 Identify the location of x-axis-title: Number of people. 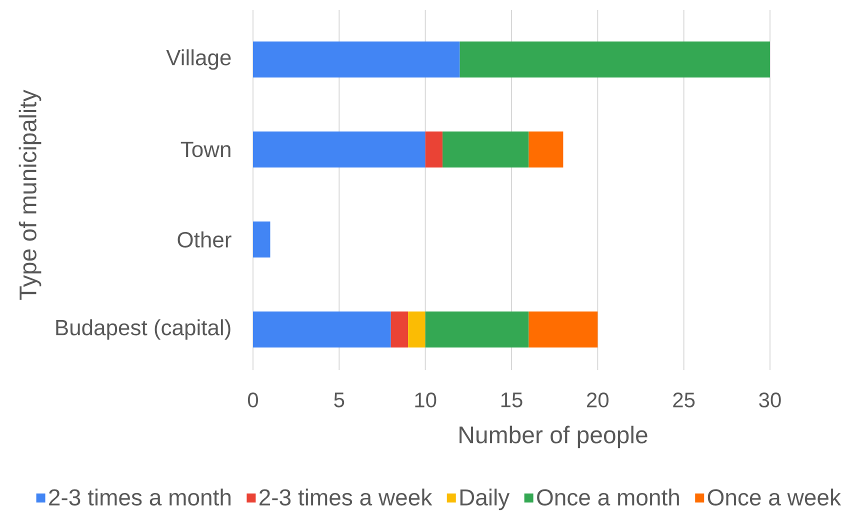
(554, 437).